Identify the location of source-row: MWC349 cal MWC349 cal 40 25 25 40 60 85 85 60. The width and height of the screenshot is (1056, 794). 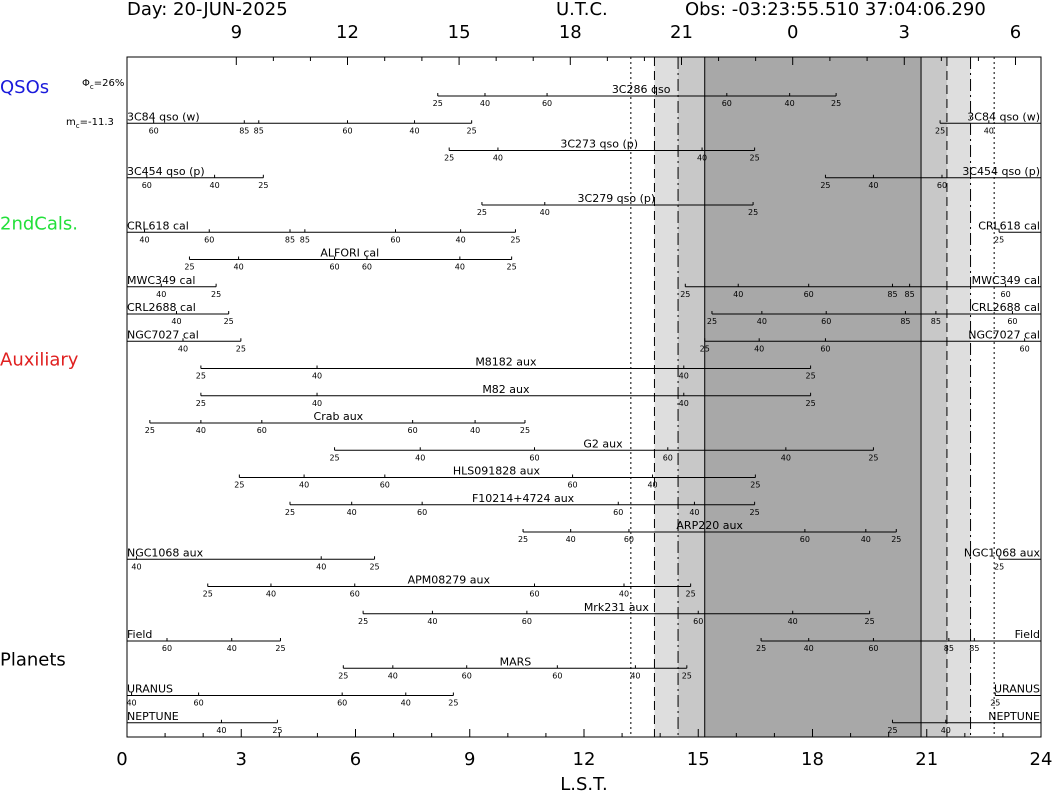
(584, 286).